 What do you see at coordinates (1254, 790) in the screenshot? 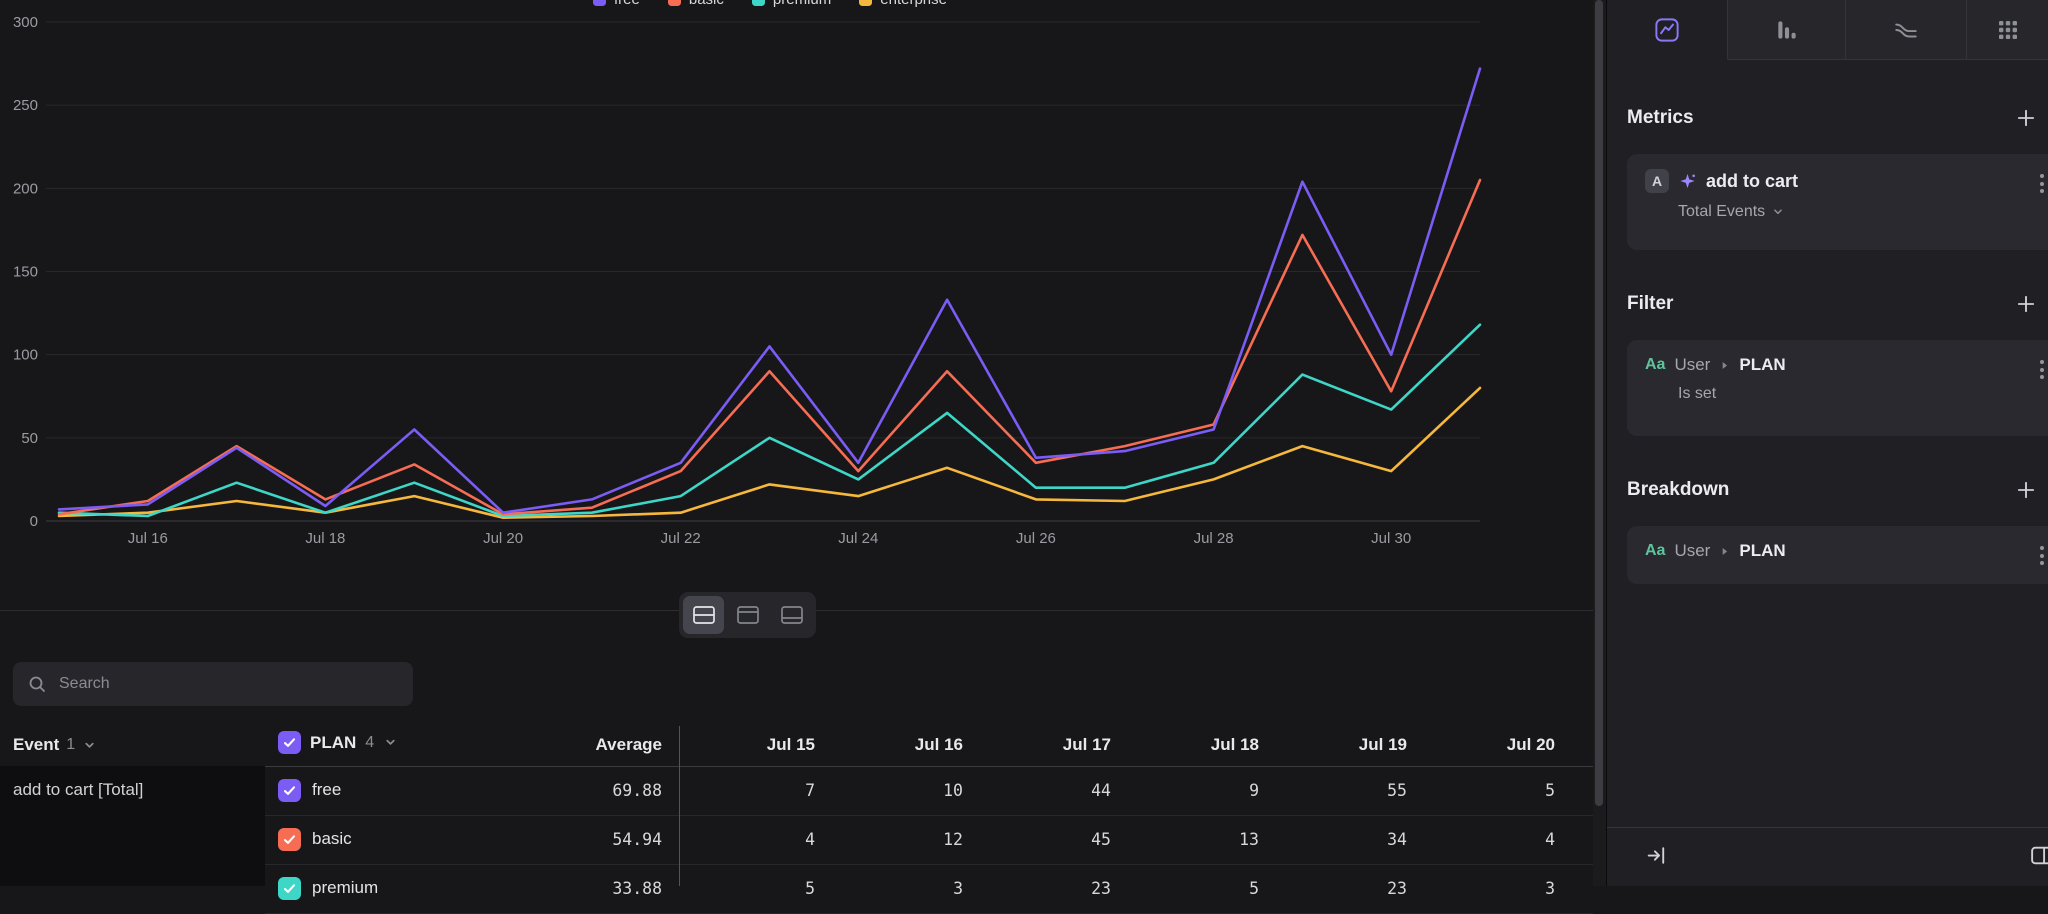
I see `row-value: 9` at bounding box center [1254, 790].